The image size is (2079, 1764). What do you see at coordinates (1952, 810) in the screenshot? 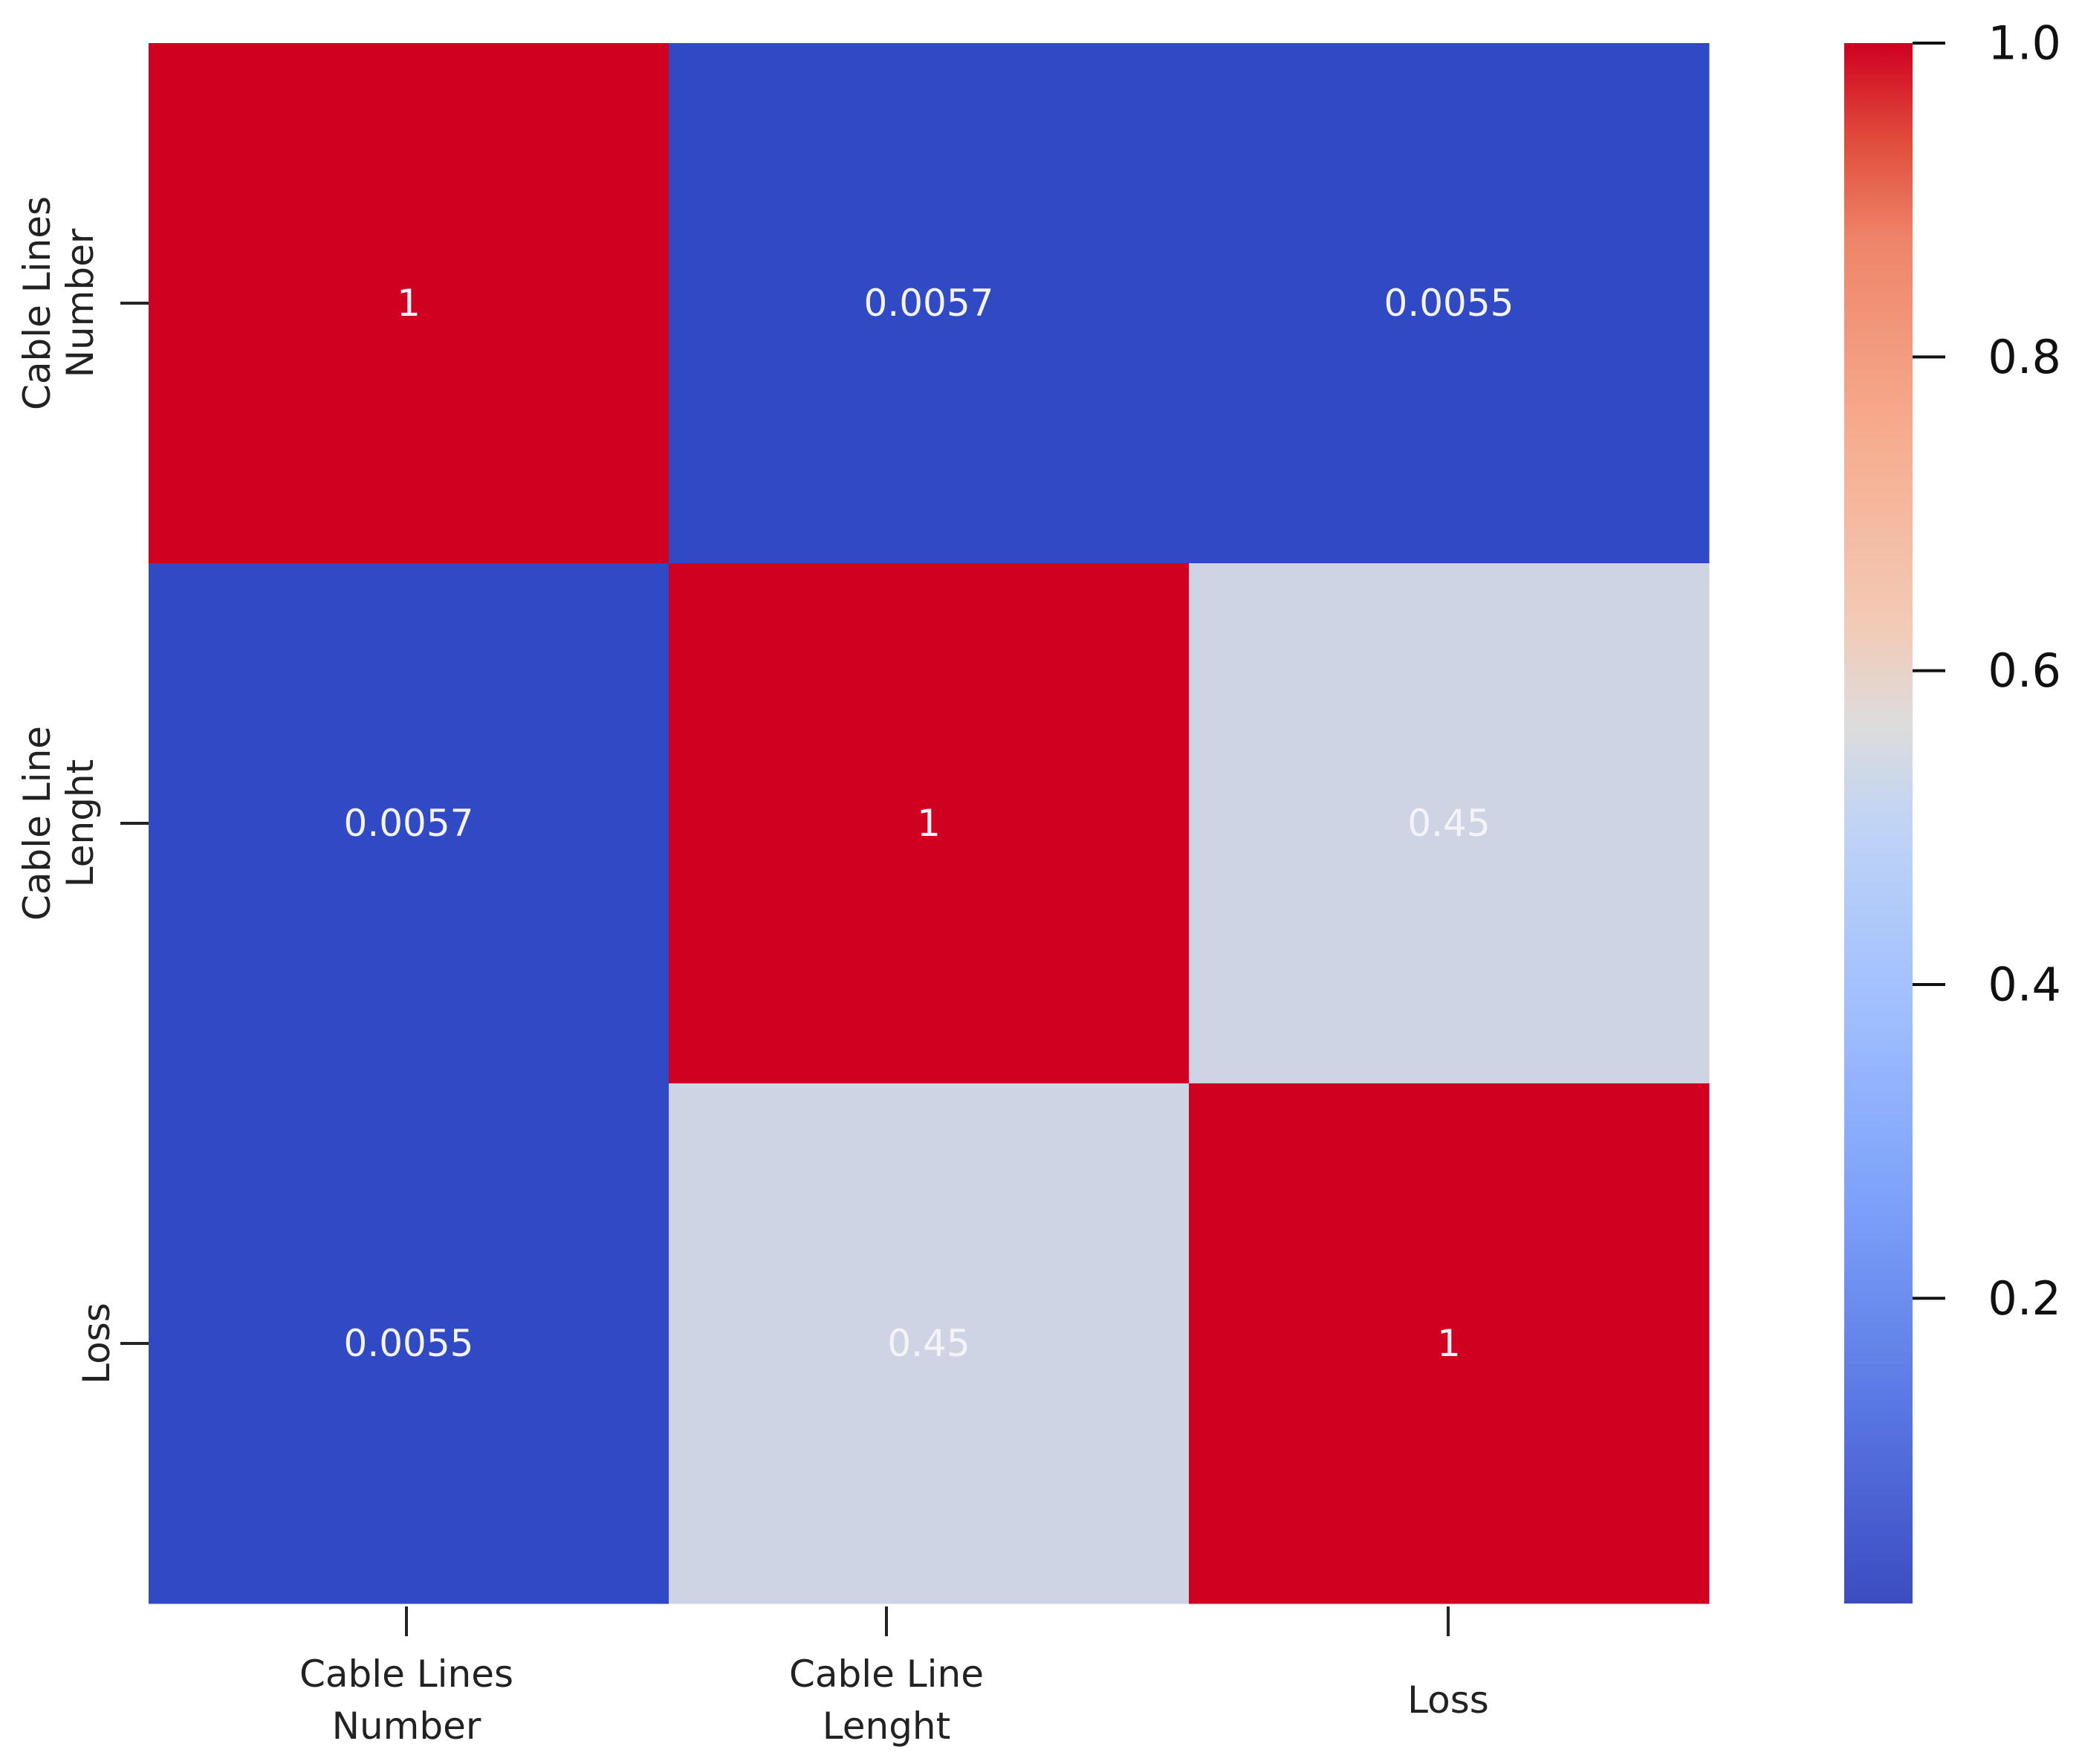
I see `colorbar: 0.2 0.4 0.6 0.8 1.0` at bounding box center [1952, 810].